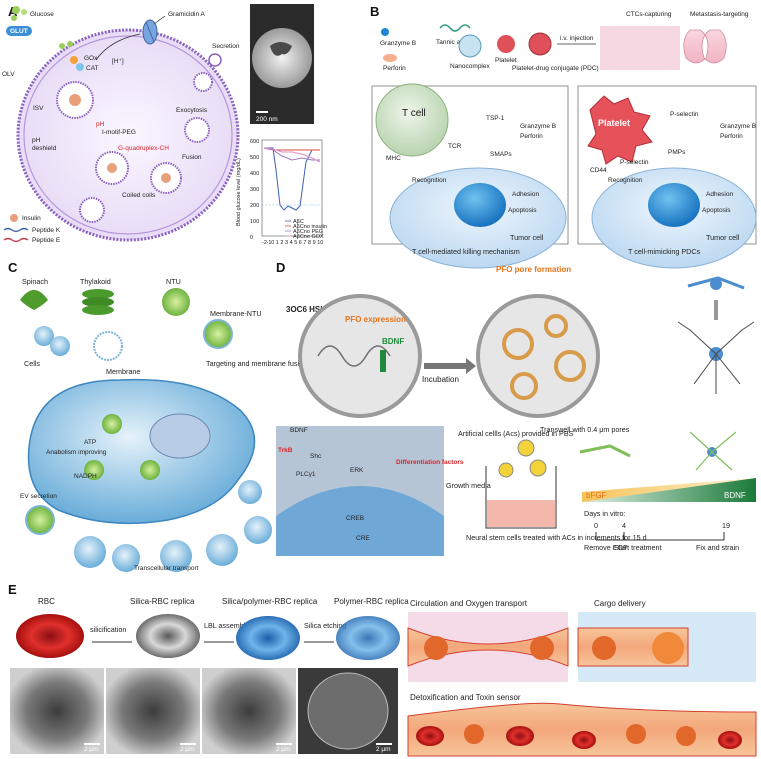 This screenshot has width=761, height=759. Describe the element at coordinates (522, 210) in the screenshot. I see `apoptosis-label: Apoptosis` at that location.